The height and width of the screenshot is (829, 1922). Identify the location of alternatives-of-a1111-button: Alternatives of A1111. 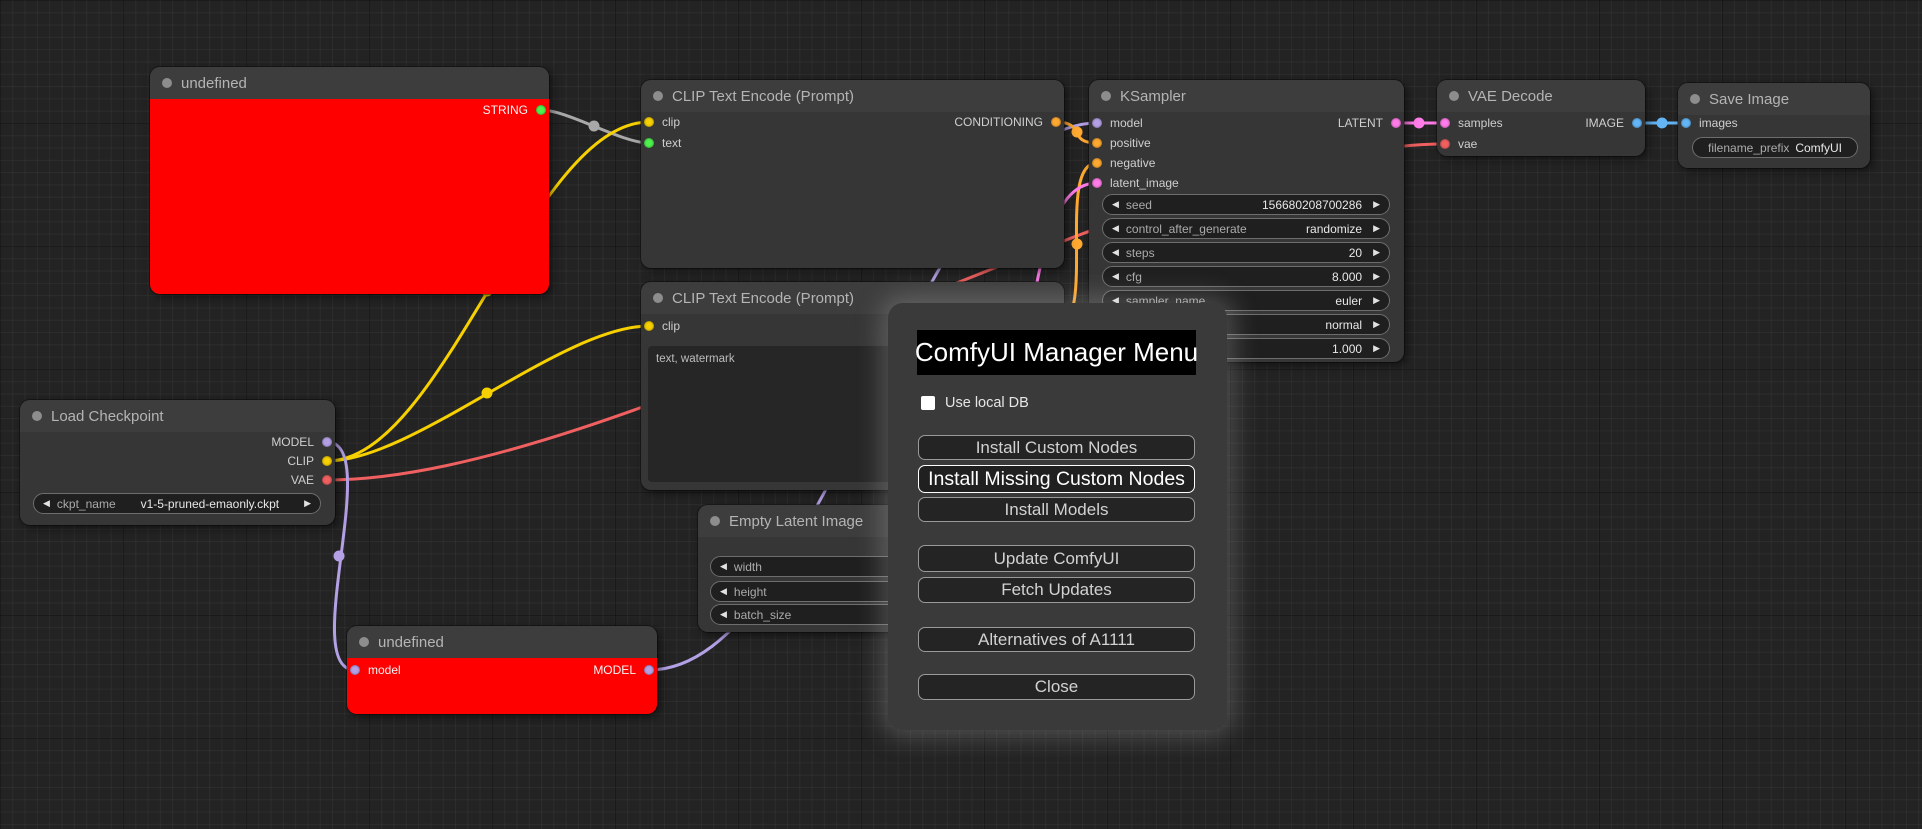
(1056, 639).